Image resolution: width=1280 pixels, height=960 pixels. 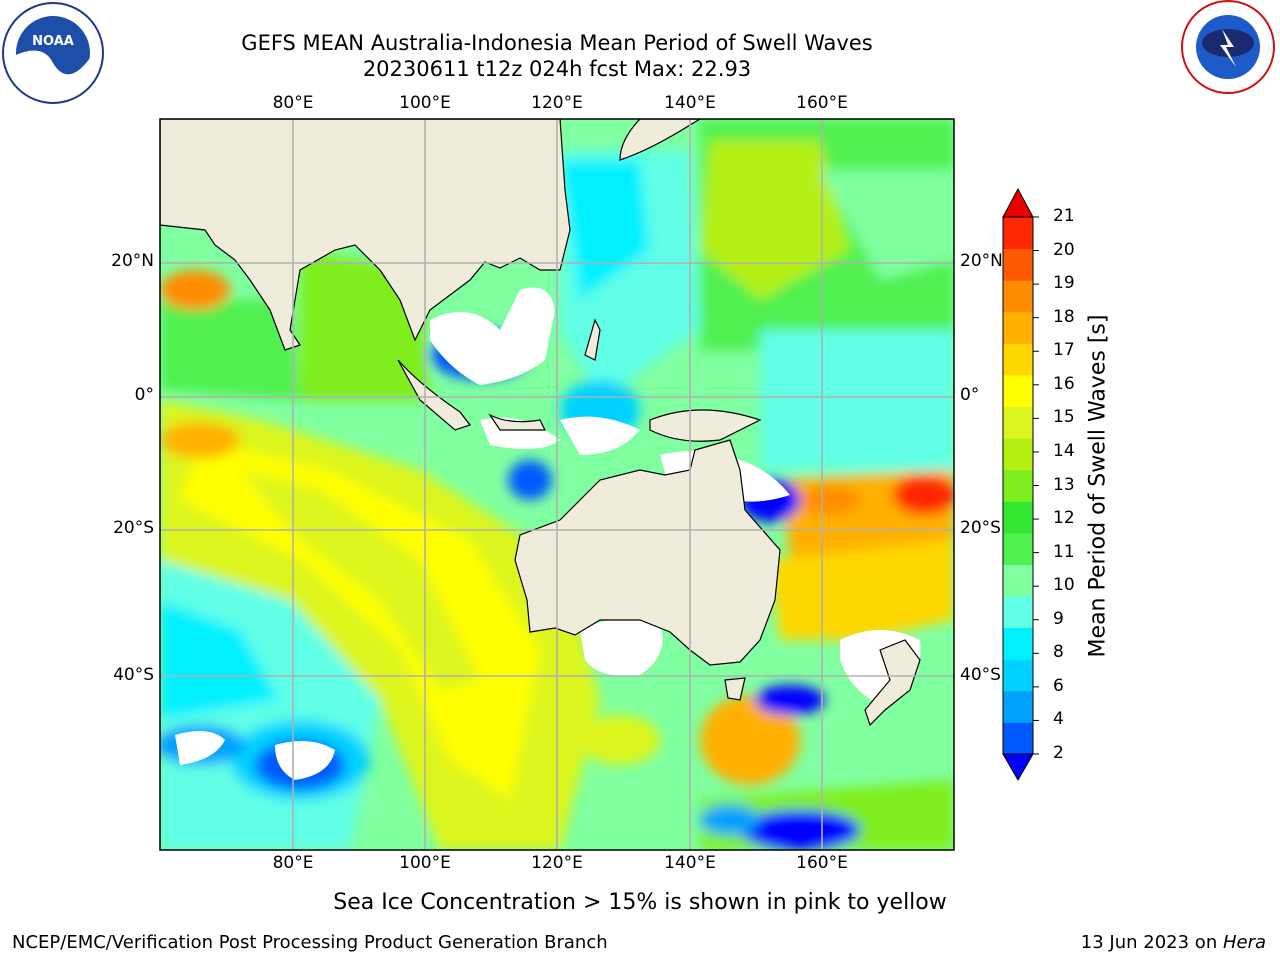 I want to click on java, so click(x=517, y=422).